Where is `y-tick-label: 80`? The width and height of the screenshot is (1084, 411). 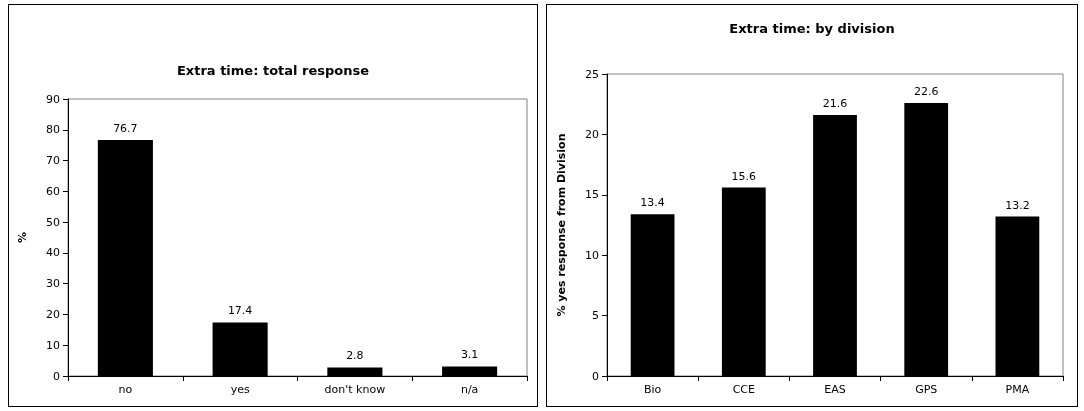
y-tick-label: 80 is located at coordinates (53, 130).